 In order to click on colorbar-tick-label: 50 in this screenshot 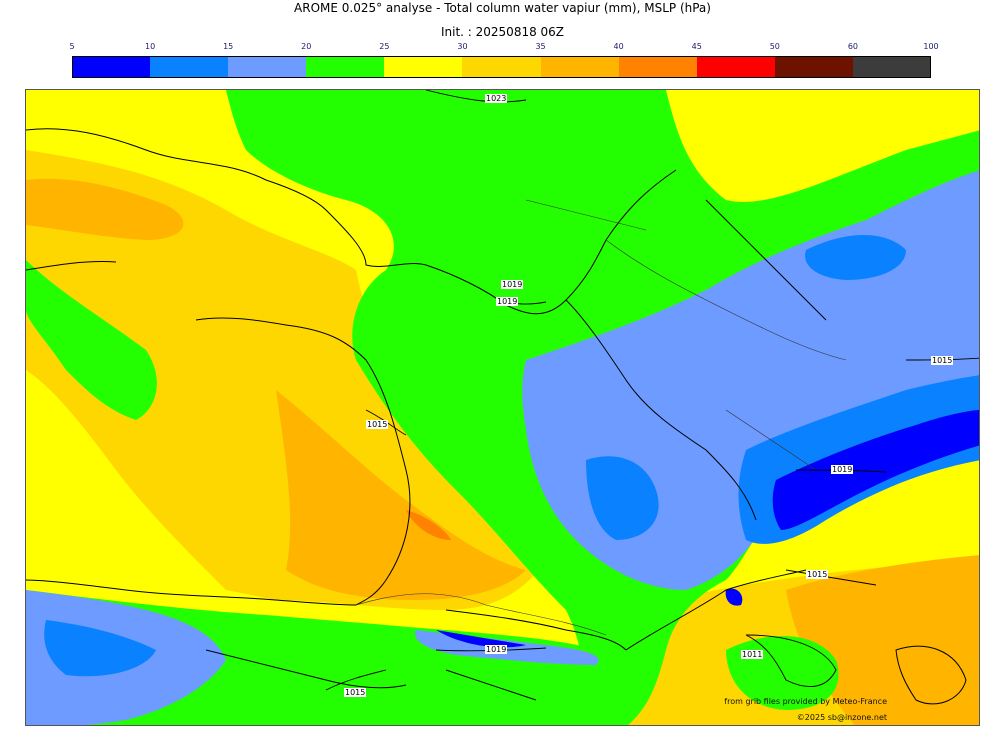, I will do `click(774, 46)`.